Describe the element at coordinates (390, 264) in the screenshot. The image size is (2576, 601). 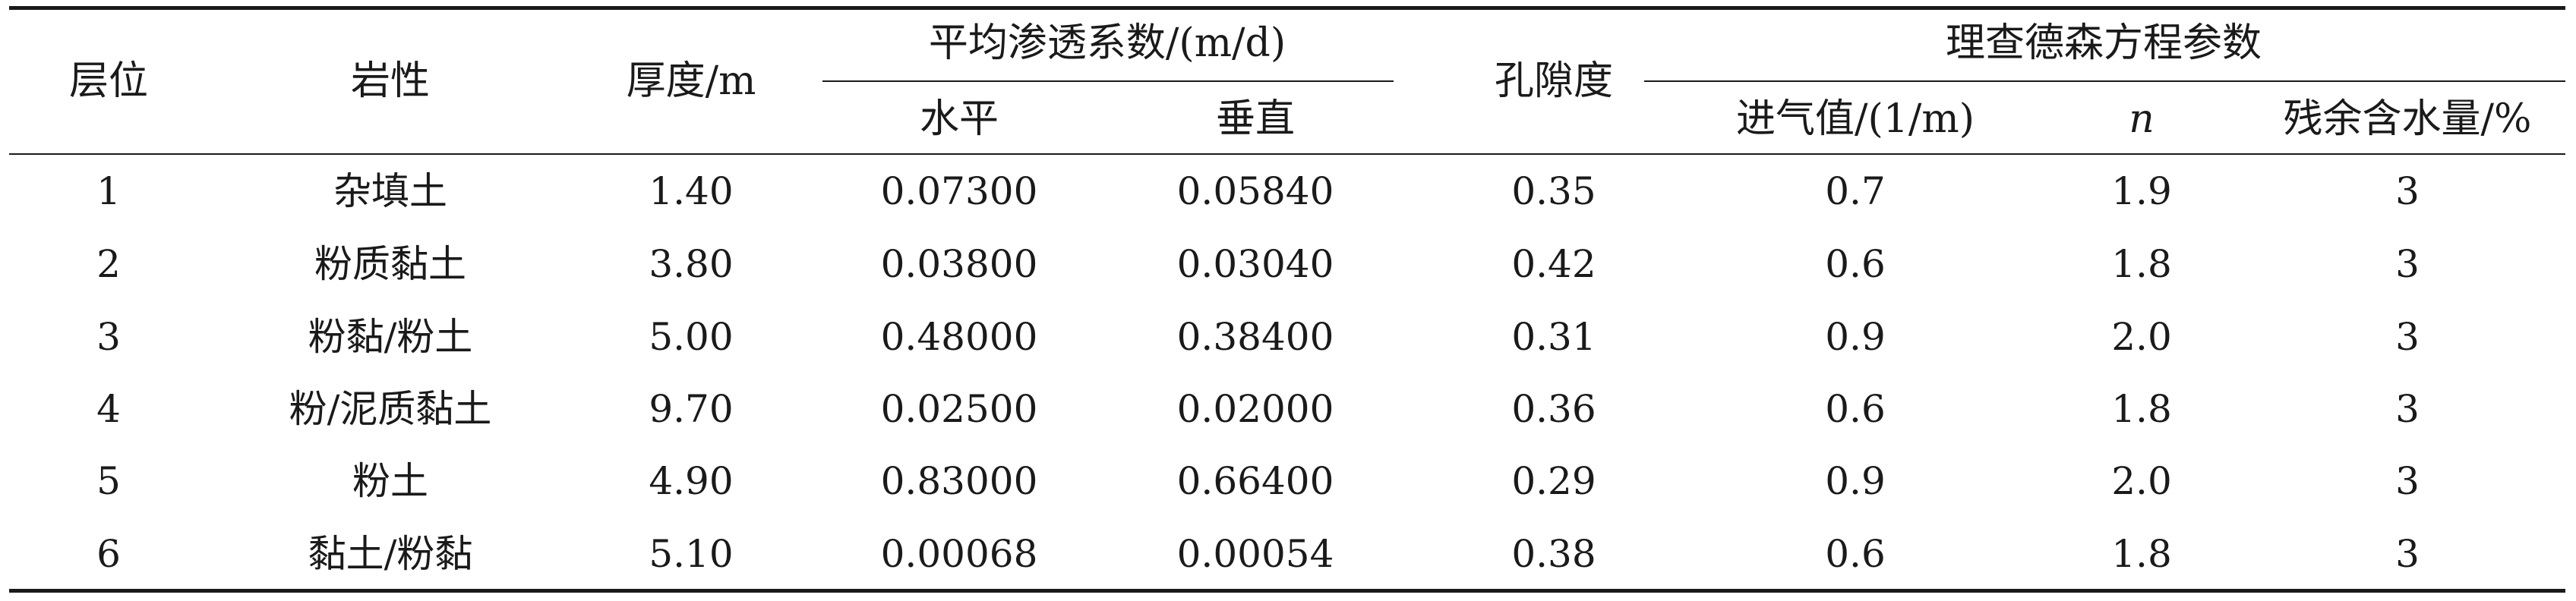
I see `cell-lithology: 粉质黏土` at that location.